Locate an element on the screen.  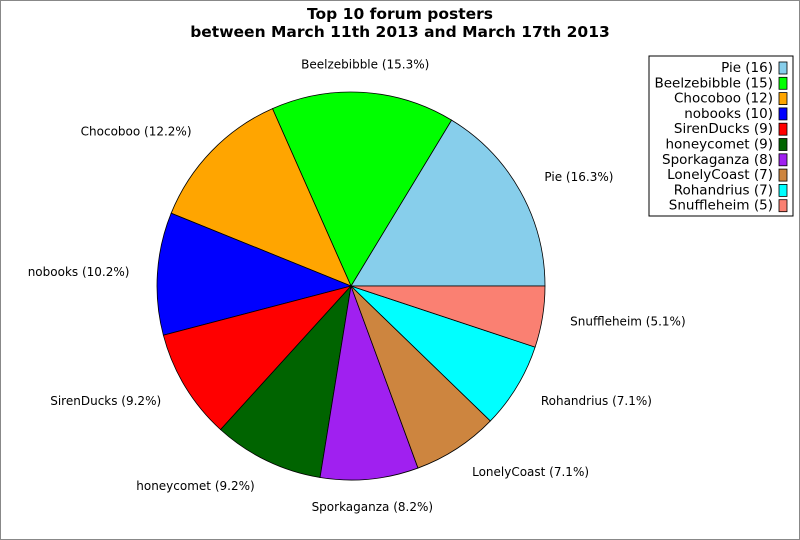
slice-label: Pie (16.3%) is located at coordinates (578, 177).